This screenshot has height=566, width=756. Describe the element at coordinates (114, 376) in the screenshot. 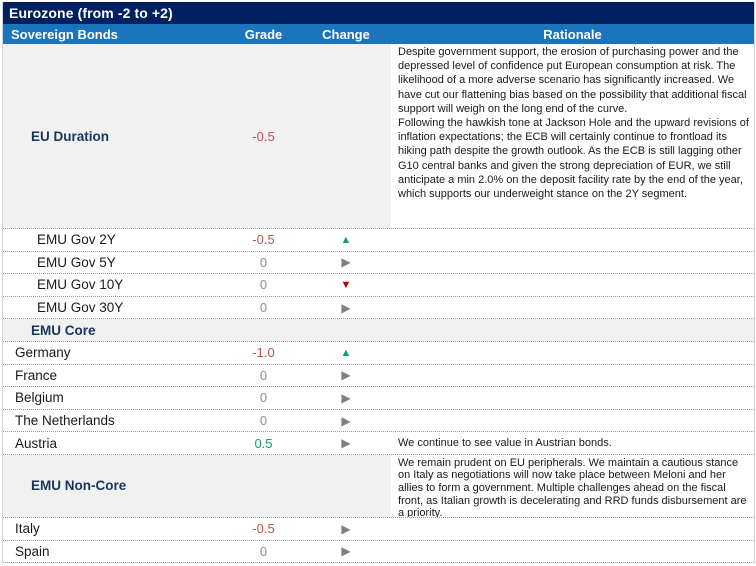

I see `bond-name-cell: France` at that location.